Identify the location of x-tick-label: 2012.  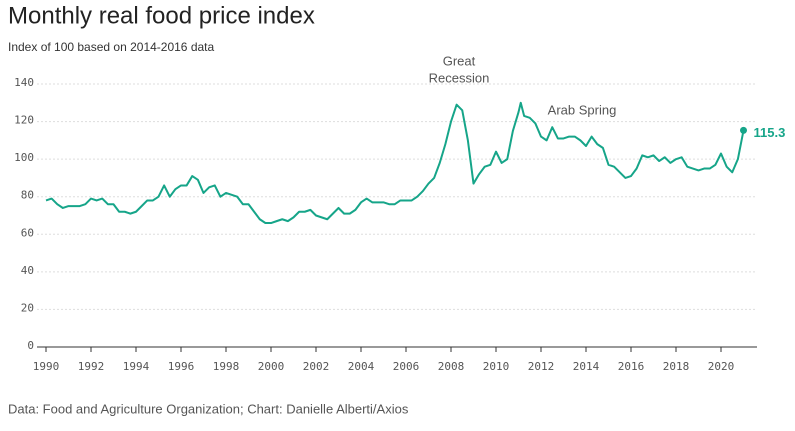
(541, 366).